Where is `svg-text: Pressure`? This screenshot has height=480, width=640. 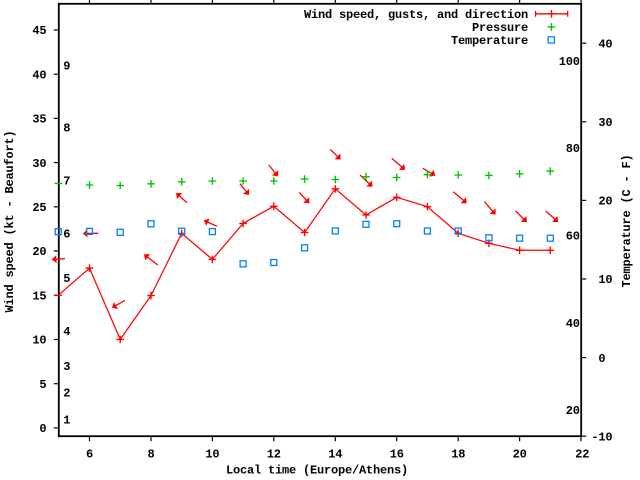 svg-text: Pressure is located at coordinates (500, 28).